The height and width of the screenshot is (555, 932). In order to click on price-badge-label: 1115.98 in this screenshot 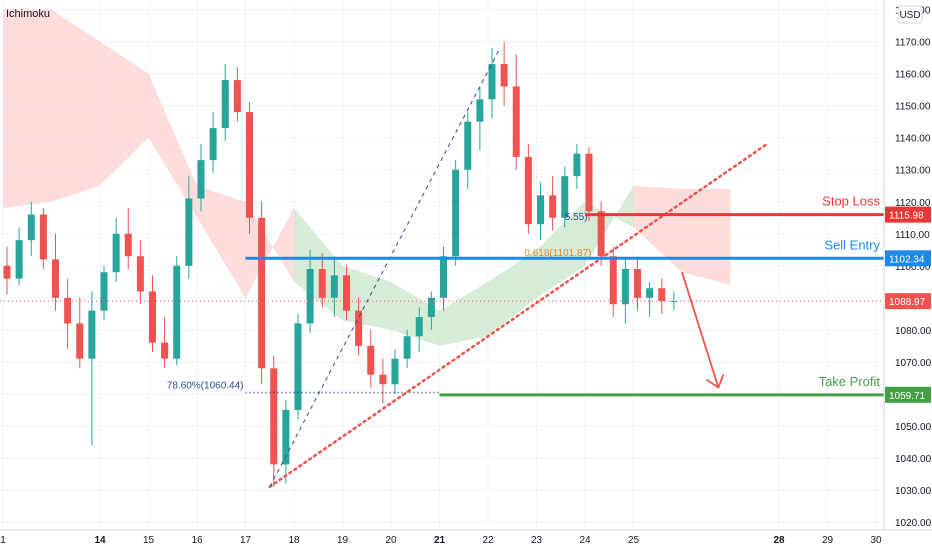, I will do `click(906, 216)`.